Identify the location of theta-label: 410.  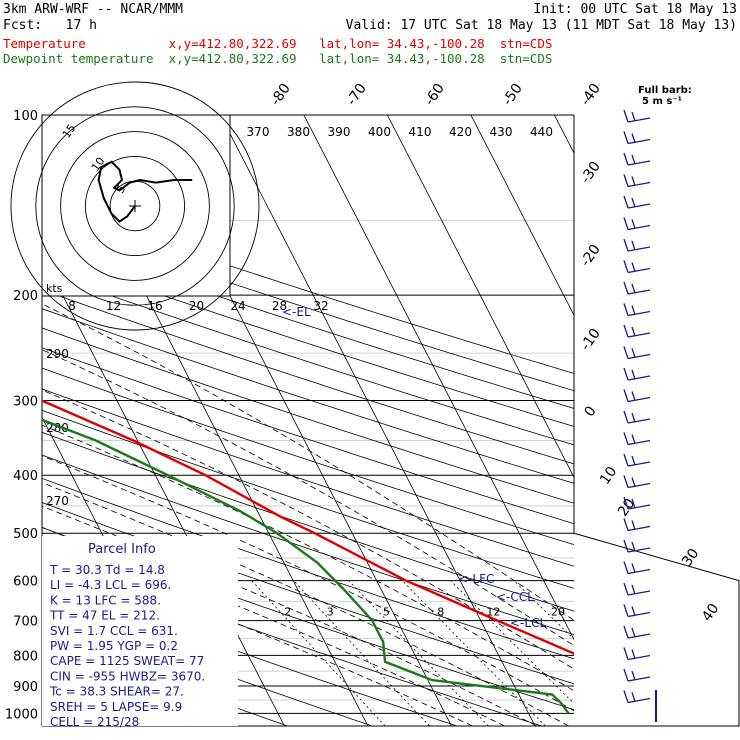
(420, 132).